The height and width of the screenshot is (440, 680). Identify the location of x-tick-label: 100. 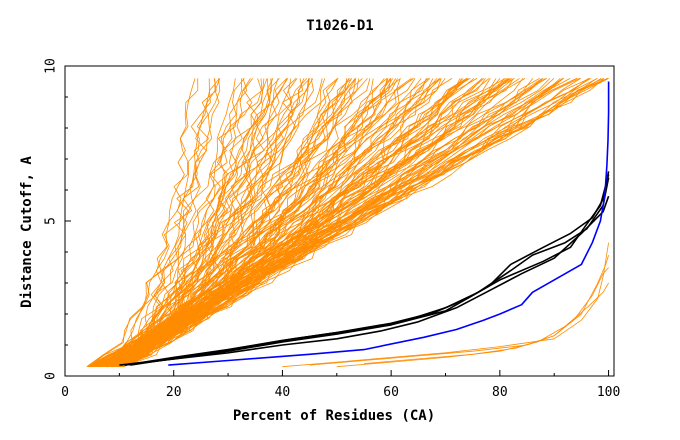
(608, 392).